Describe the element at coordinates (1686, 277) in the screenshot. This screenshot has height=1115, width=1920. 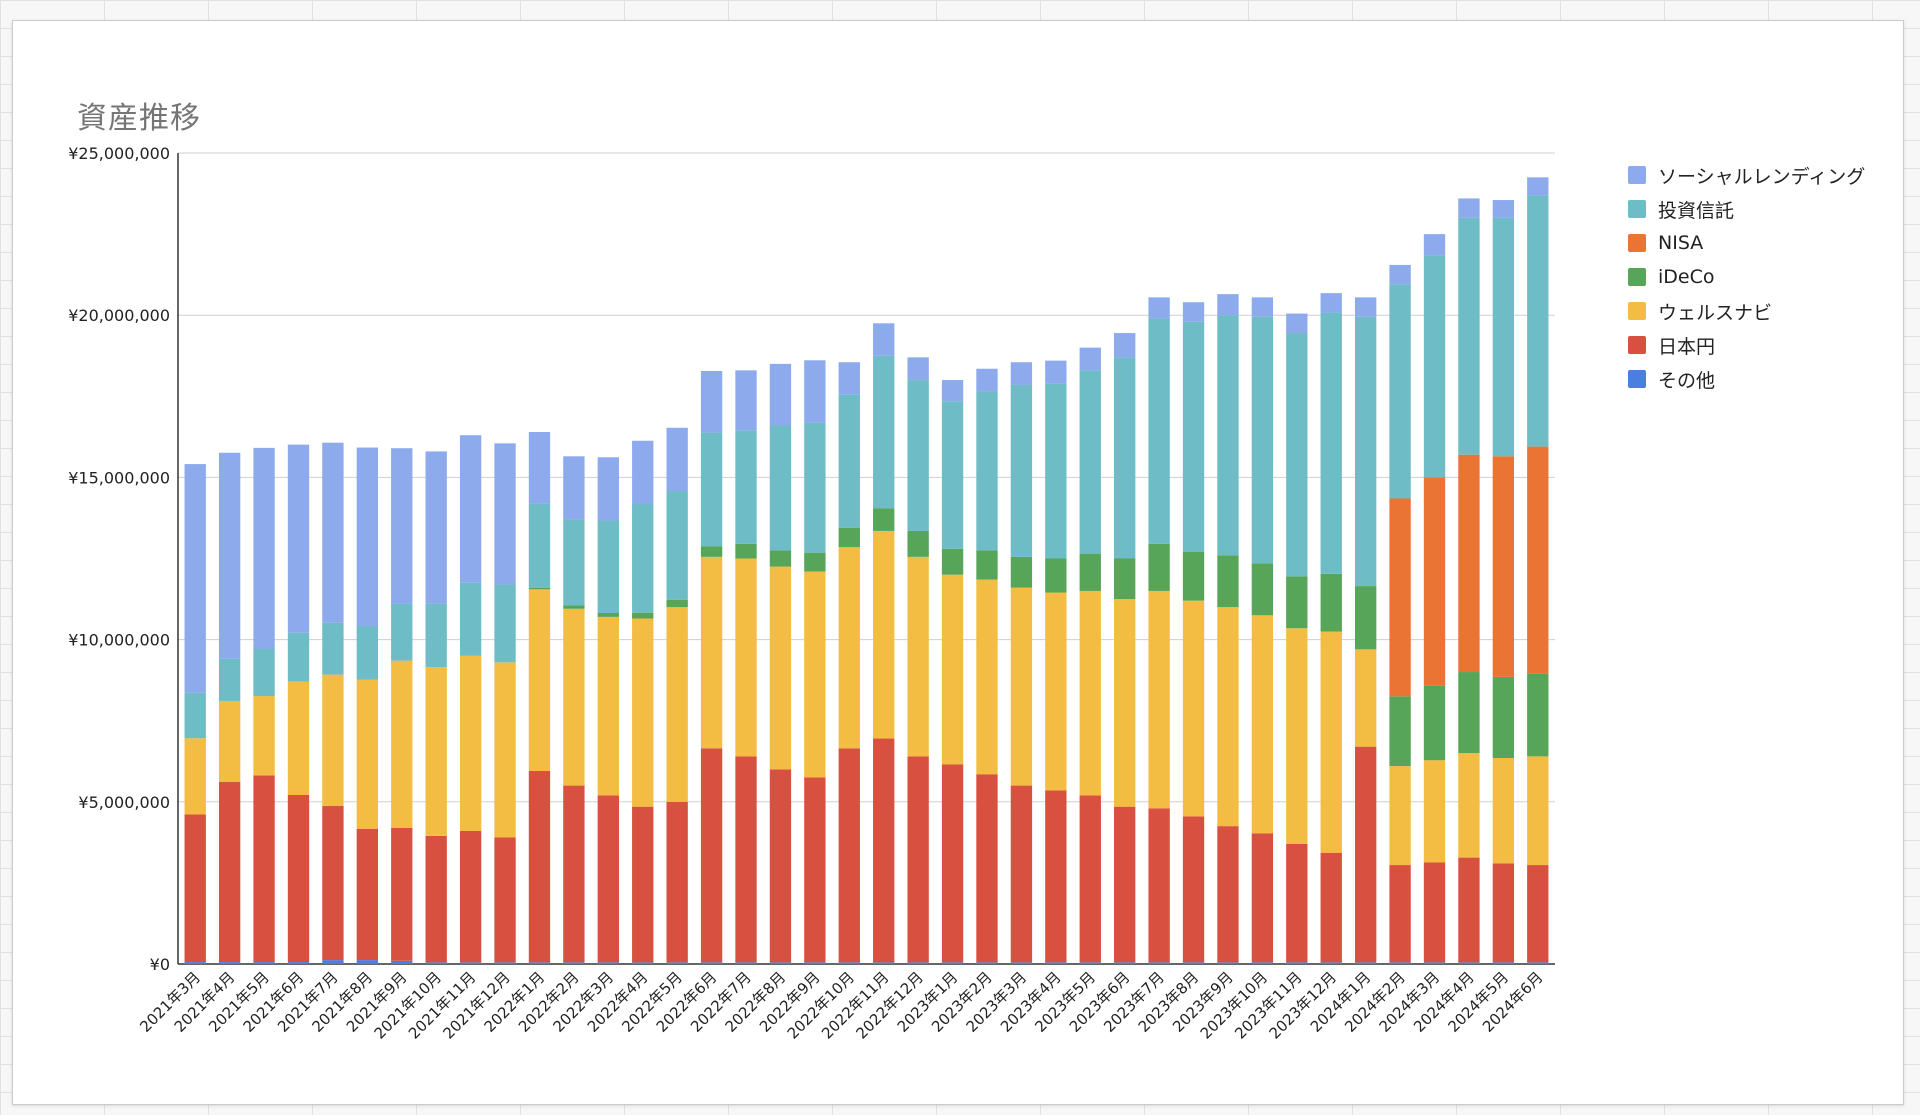
I see `legend-label: iDeCo` at that location.